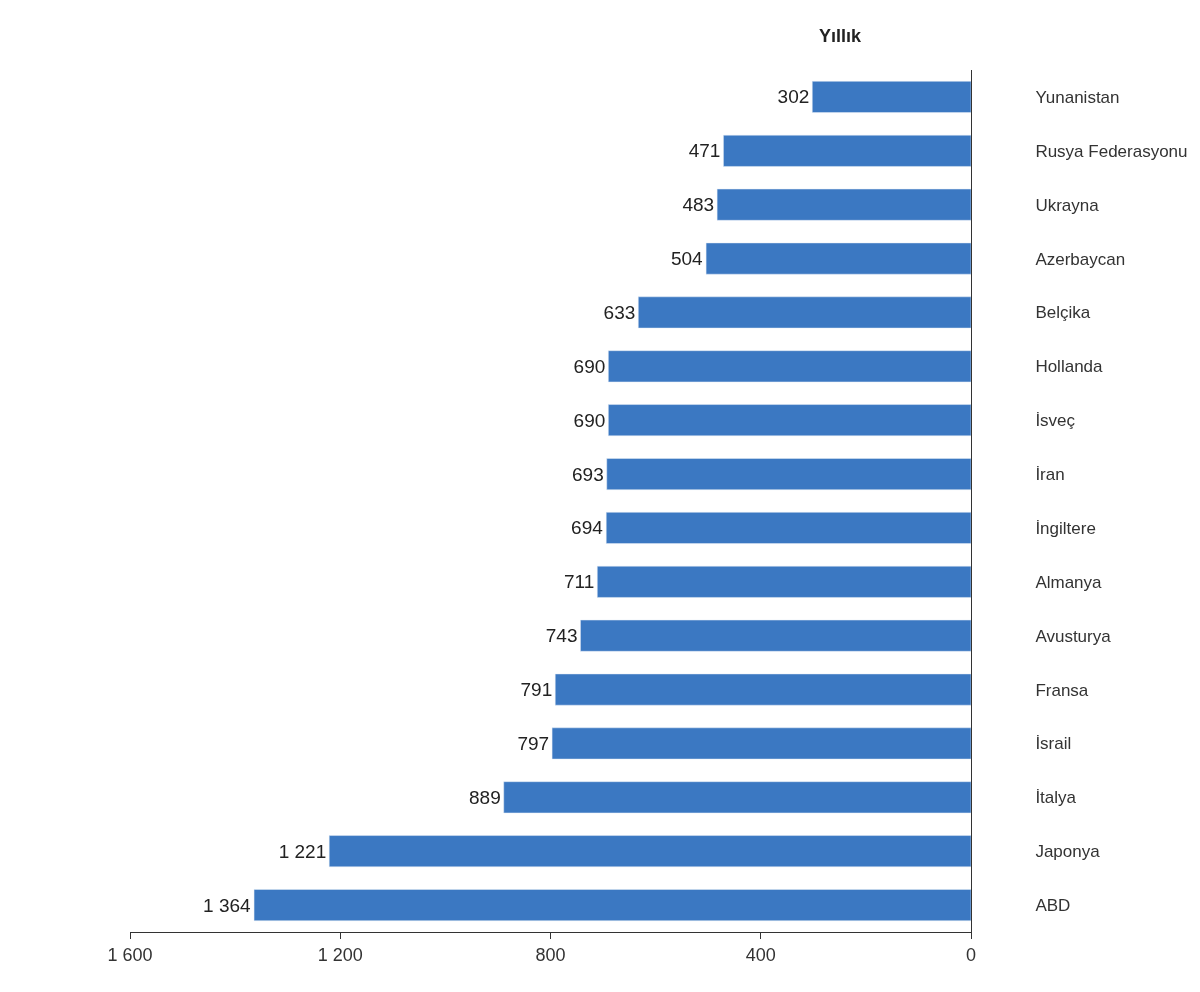 Image resolution: width=1200 pixels, height=992 pixels. Describe the element at coordinates (1068, 852) in the screenshot. I see `y-tick-label: Japonya` at that location.